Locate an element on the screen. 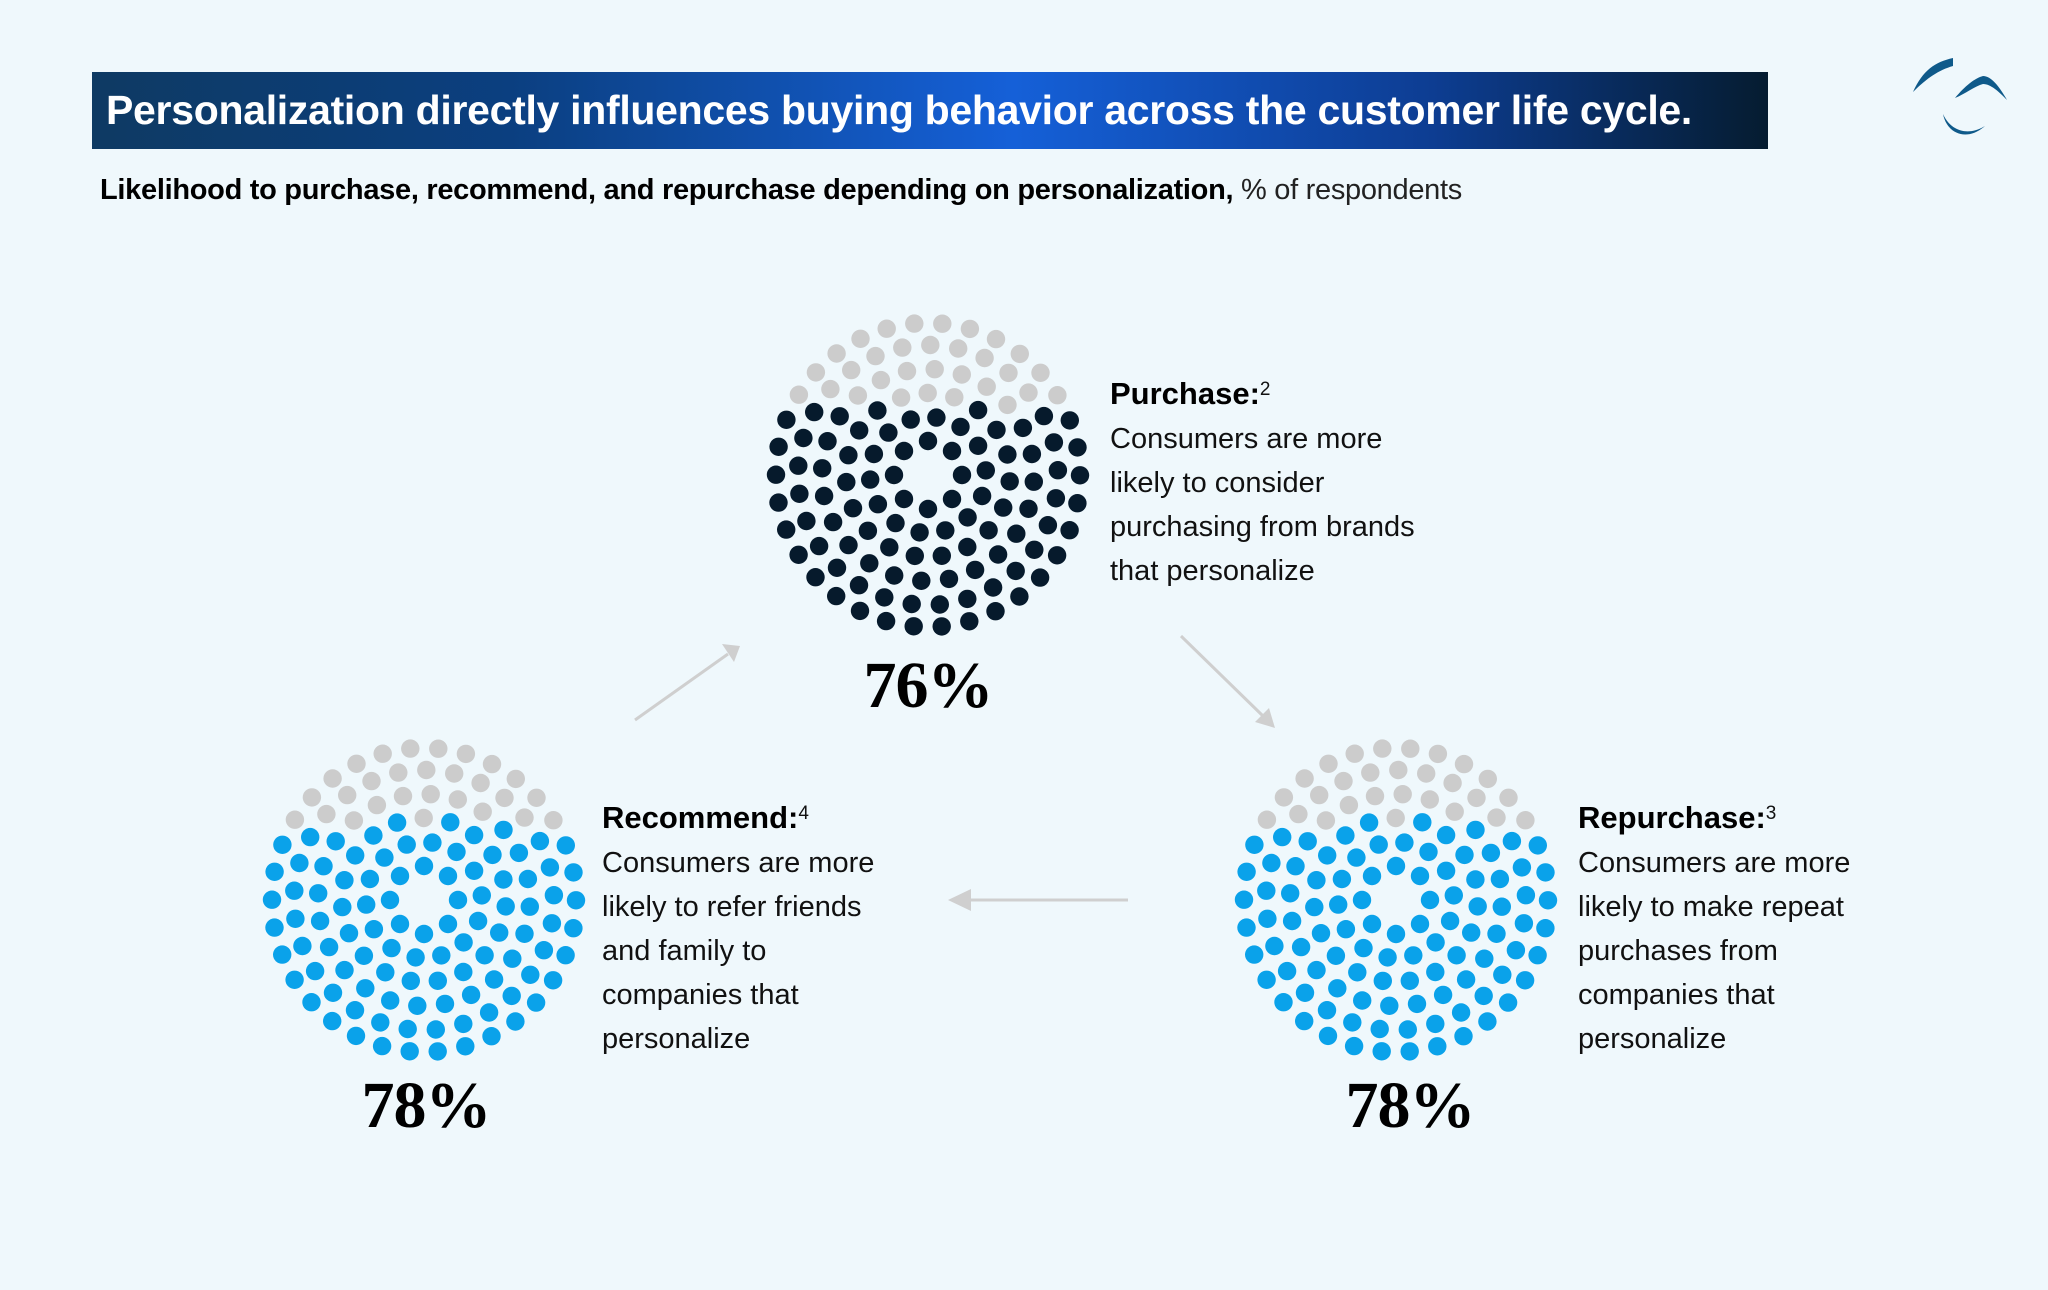  repurchase-title: Repurchase:3 is located at coordinates (1677, 817).